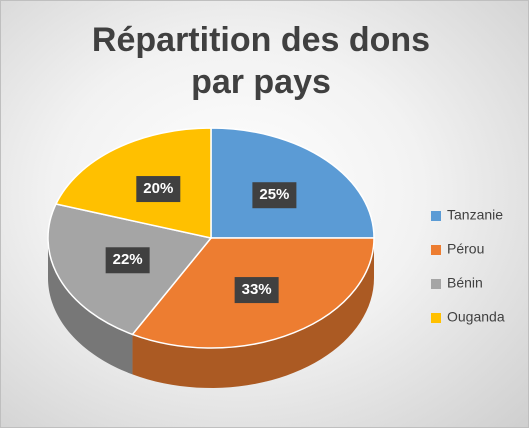 The width and height of the screenshot is (529, 428). What do you see at coordinates (476, 317) in the screenshot?
I see `legend-label: Ouganda` at bounding box center [476, 317].